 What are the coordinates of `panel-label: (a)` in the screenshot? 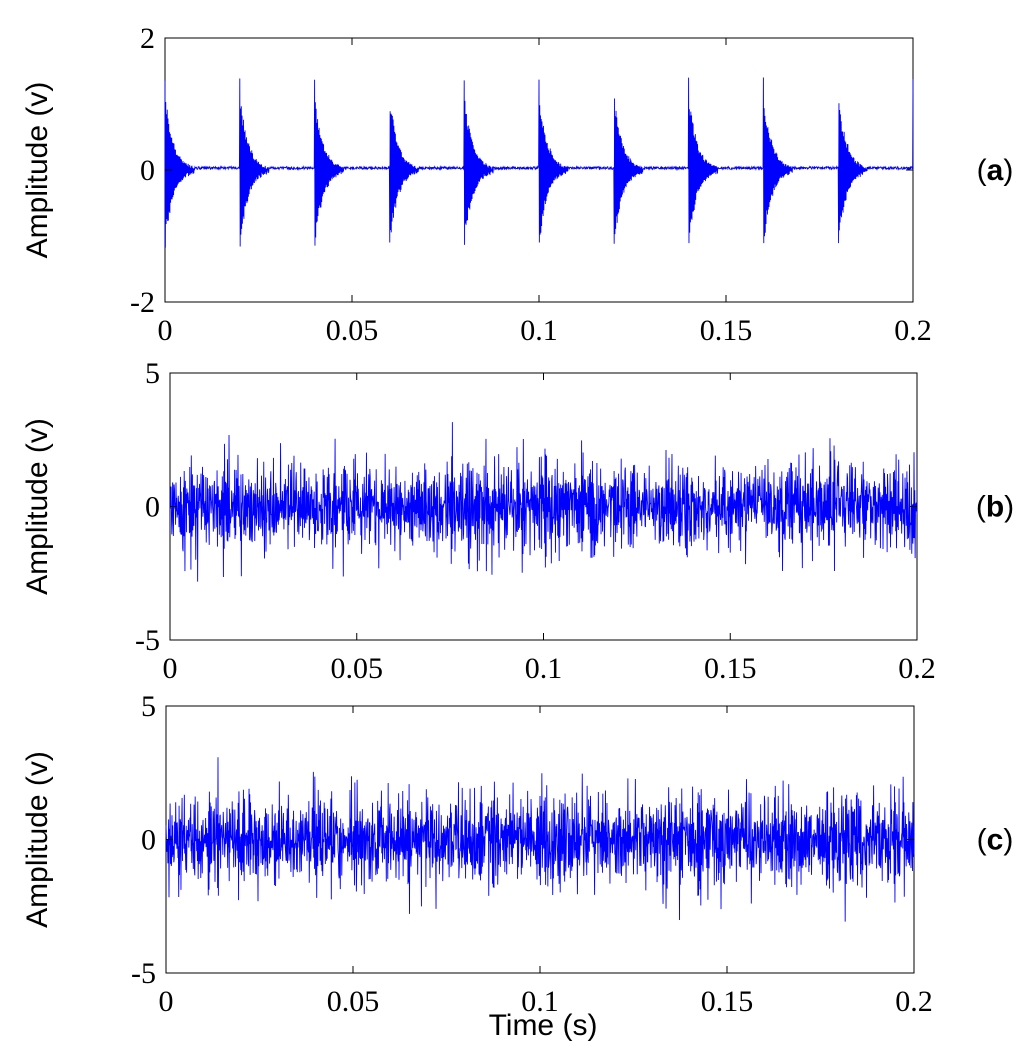 It's located at (995, 170).